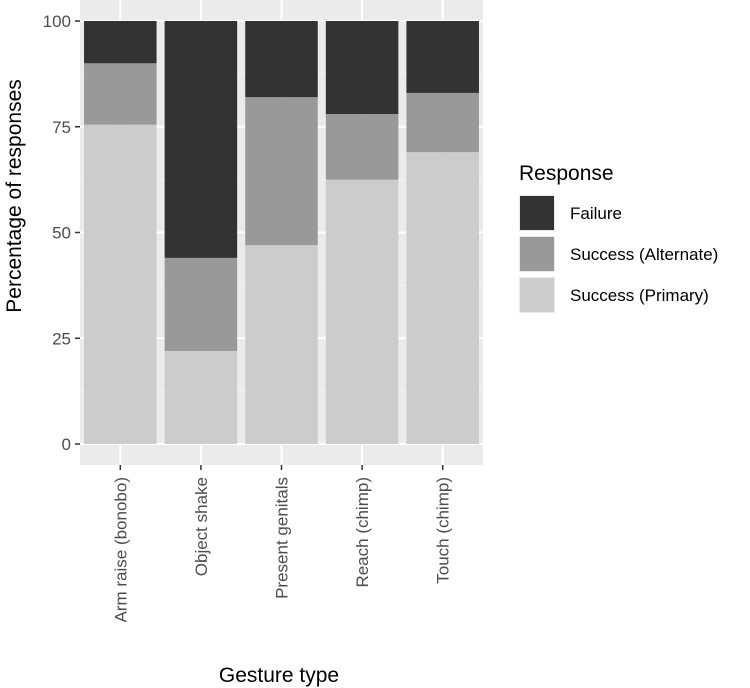  What do you see at coordinates (443, 530) in the screenshot?
I see `x-tick-label: Touch (chimp)` at bounding box center [443, 530].